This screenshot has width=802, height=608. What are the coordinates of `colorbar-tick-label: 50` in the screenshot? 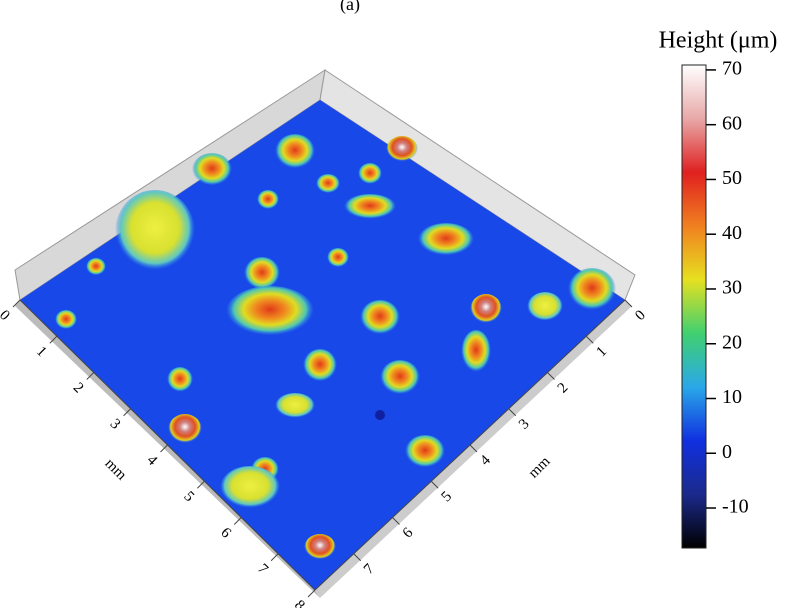 It's located at (732, 178).